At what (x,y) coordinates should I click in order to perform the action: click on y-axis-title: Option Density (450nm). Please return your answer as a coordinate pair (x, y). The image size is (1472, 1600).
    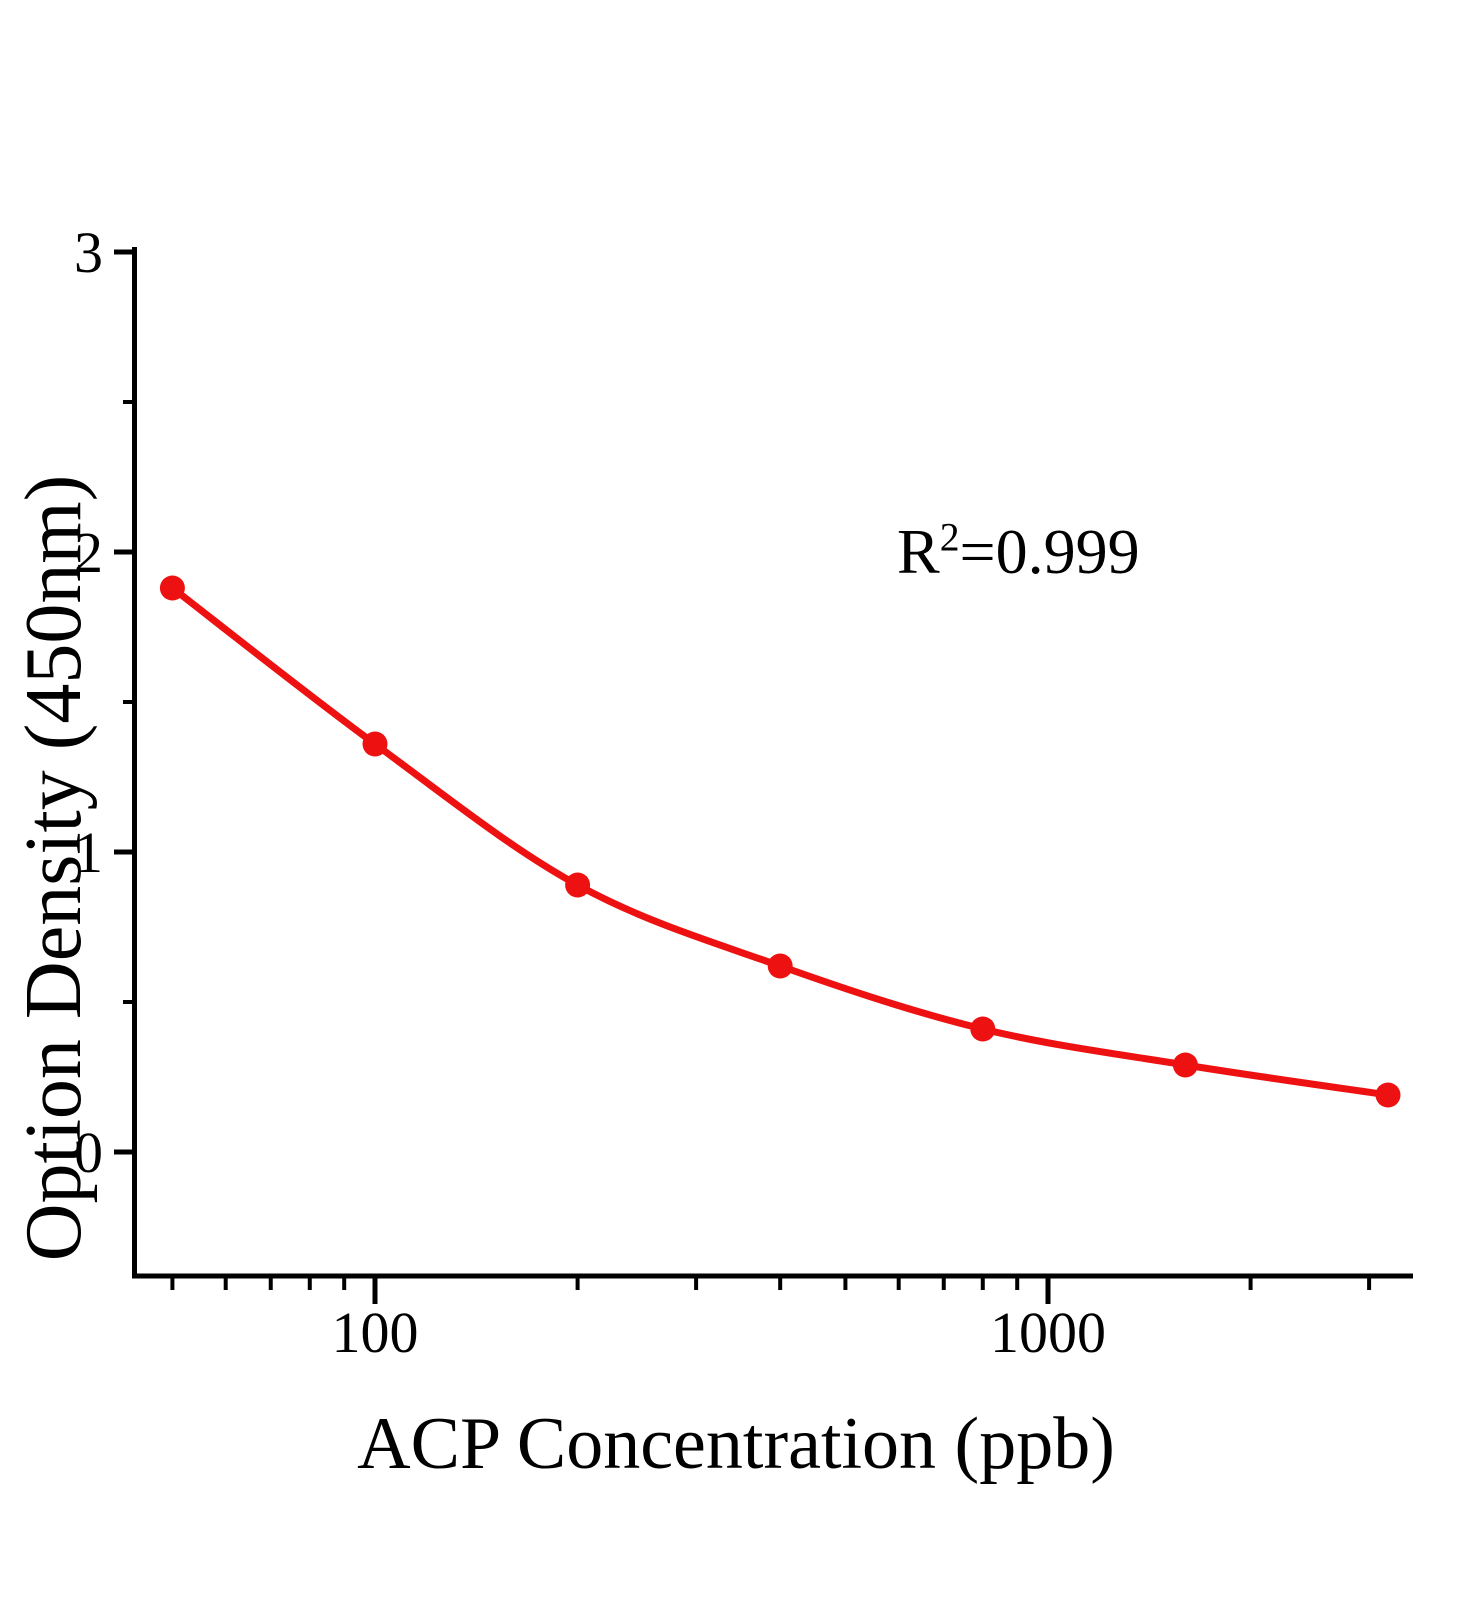
    Looking at the image, I should click on (54, 868).